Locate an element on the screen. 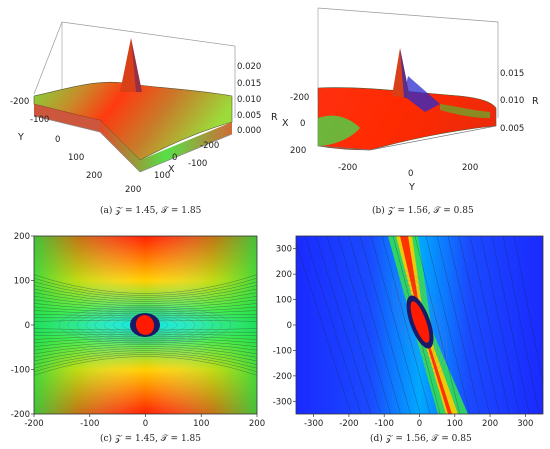 The image size is (550, 449). contour-lines-c is located at coordinates (145, 325).